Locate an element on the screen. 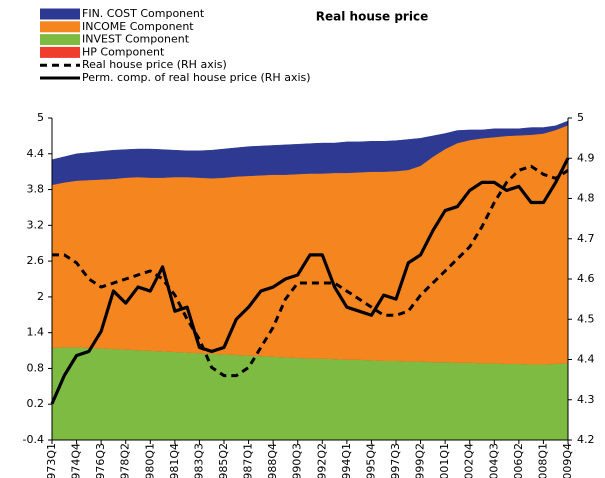 The height and width of the screenshot is (478, 605). x-tick-label: 2002Q4 is located at coordinates (469, 460).